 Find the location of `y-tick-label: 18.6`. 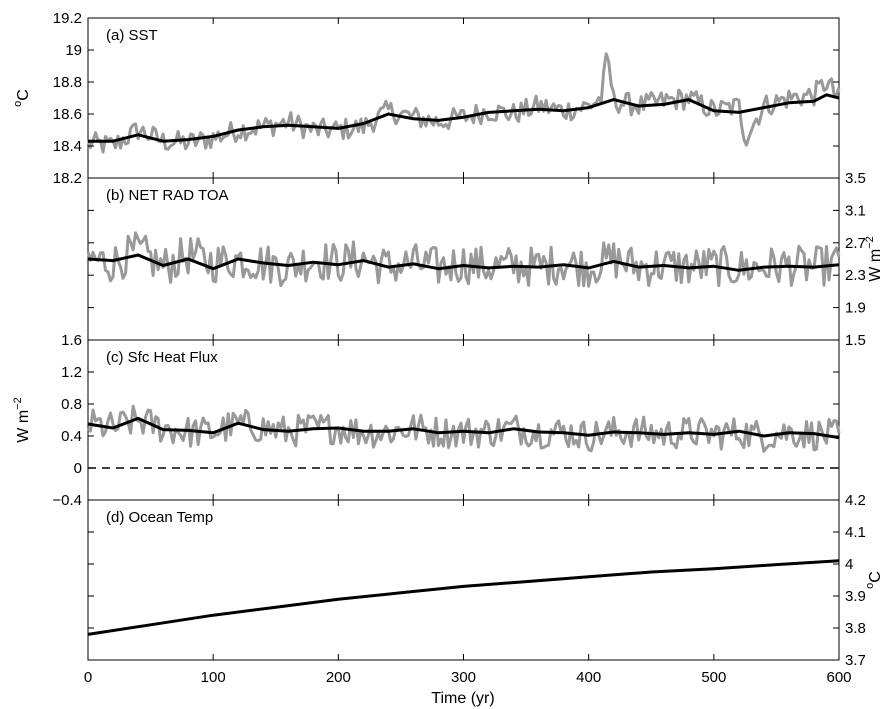

y-tick-label: 18.6 is located at coordinates (67, 114).